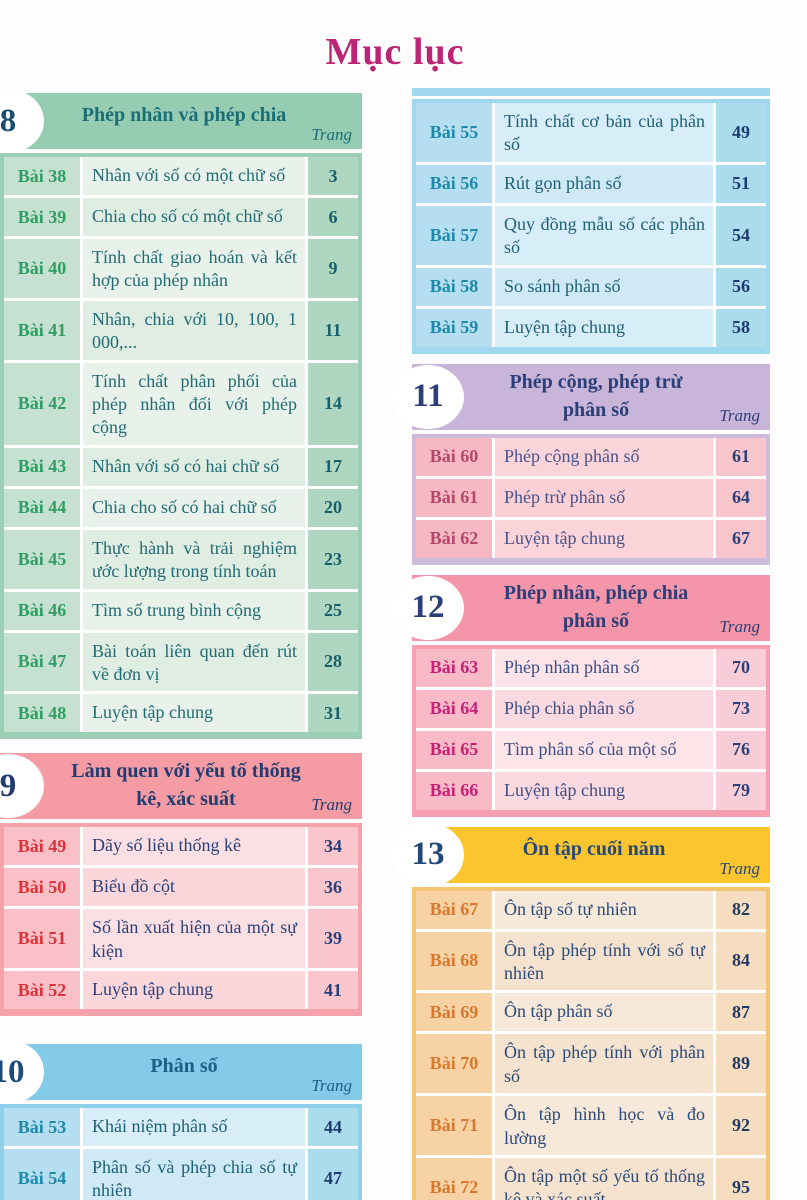  I want to click on lesson-label: Bài 60, so click(454, 456).